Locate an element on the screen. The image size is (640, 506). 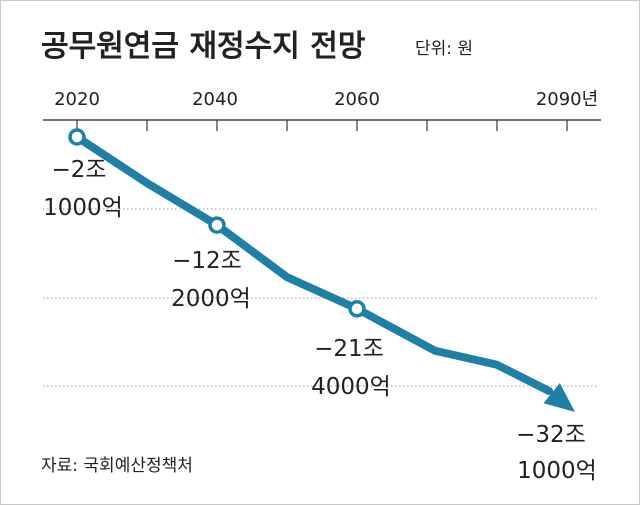
x-tick-label-2090: 2090년 is located at coordinates (567, 99).